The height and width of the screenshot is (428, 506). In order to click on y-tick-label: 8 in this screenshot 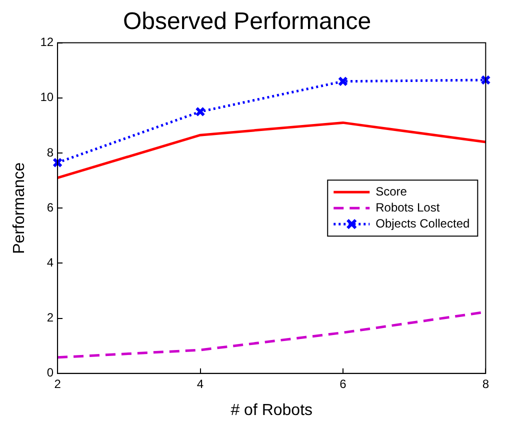, I will do `click(50, 152)`.